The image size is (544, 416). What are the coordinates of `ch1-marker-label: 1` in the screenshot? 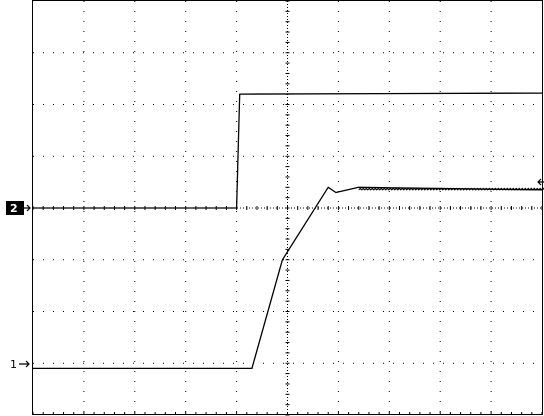 It's located at (13, 364).